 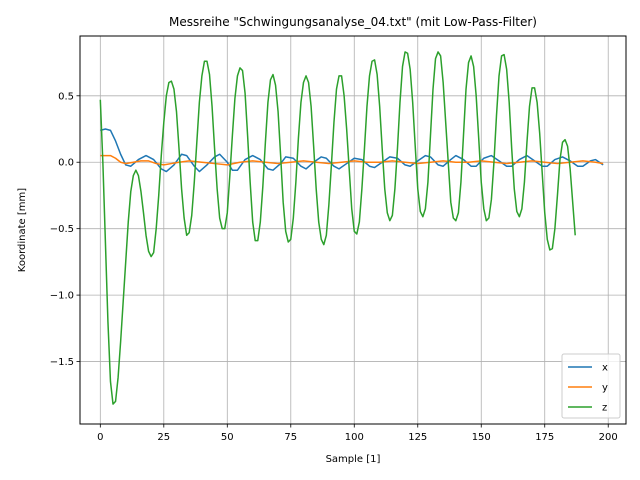 I want to click on x-tick-label: 25, so click(x=163, y=437).